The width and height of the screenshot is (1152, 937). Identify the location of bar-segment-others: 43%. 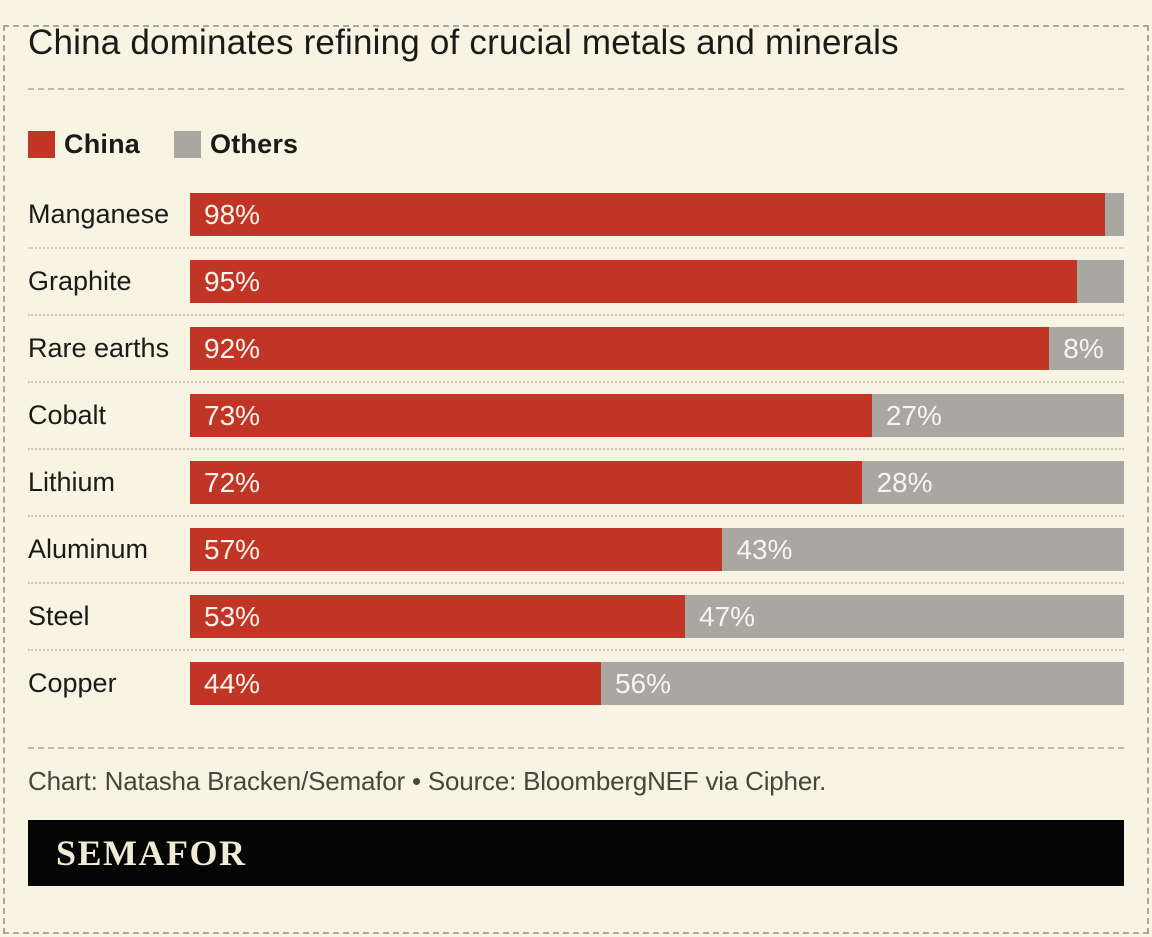
(923, 549).